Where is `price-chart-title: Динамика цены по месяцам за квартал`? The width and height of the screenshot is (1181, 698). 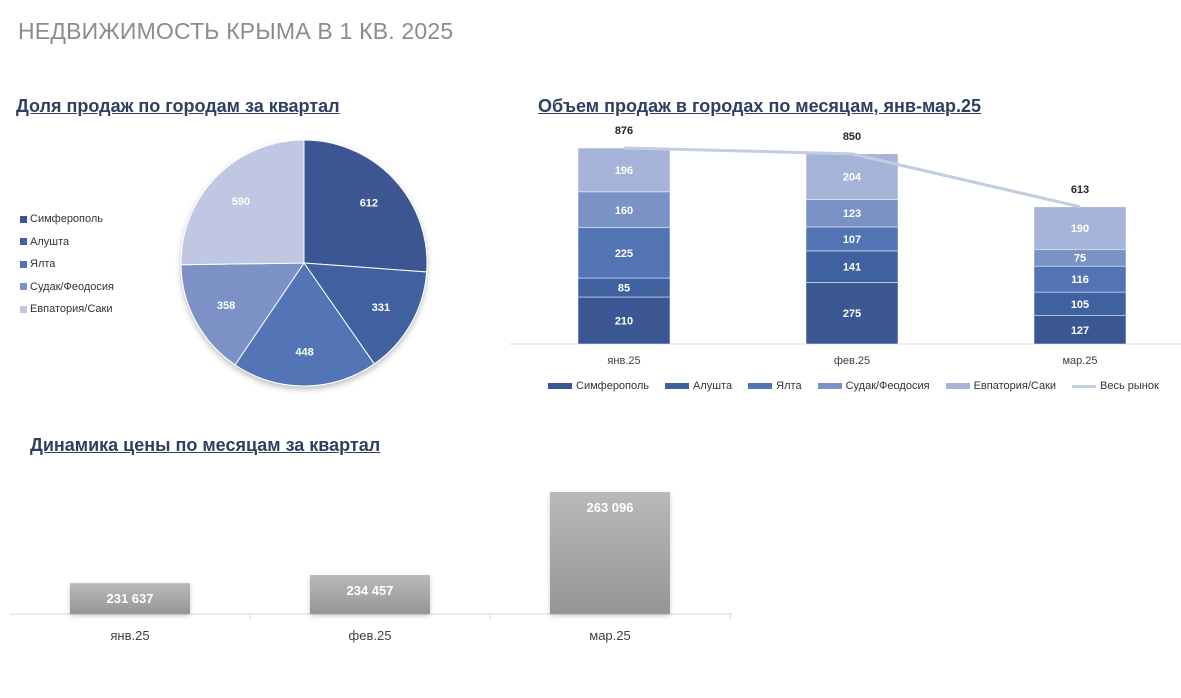 price-chart-title: Динамика цены по месяцам за квартал is located at coordinates (205, 445).